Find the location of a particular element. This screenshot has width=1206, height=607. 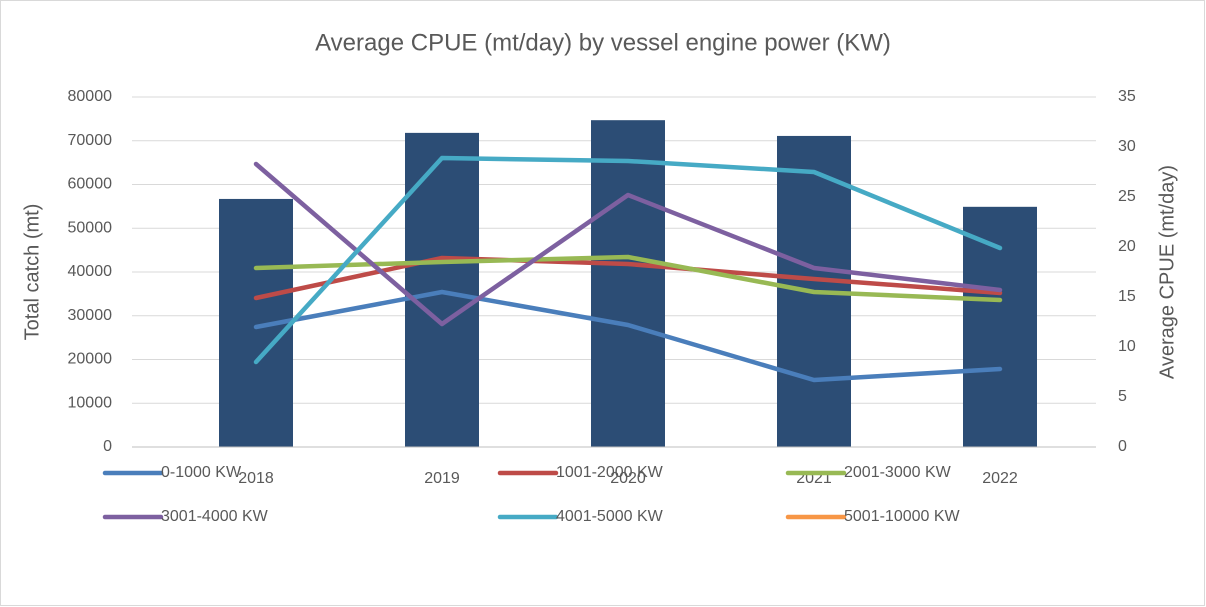

y2-tick-label: 20 is located at coordinates (1127, 246).